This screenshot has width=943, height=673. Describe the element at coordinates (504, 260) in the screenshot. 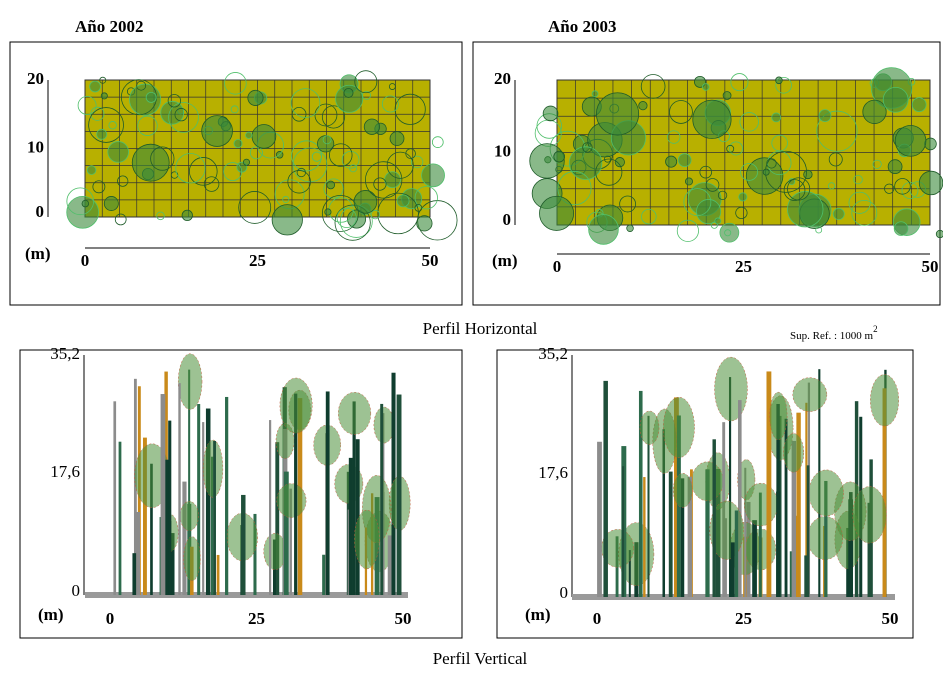

I see `unit-label: (m)` at that location.